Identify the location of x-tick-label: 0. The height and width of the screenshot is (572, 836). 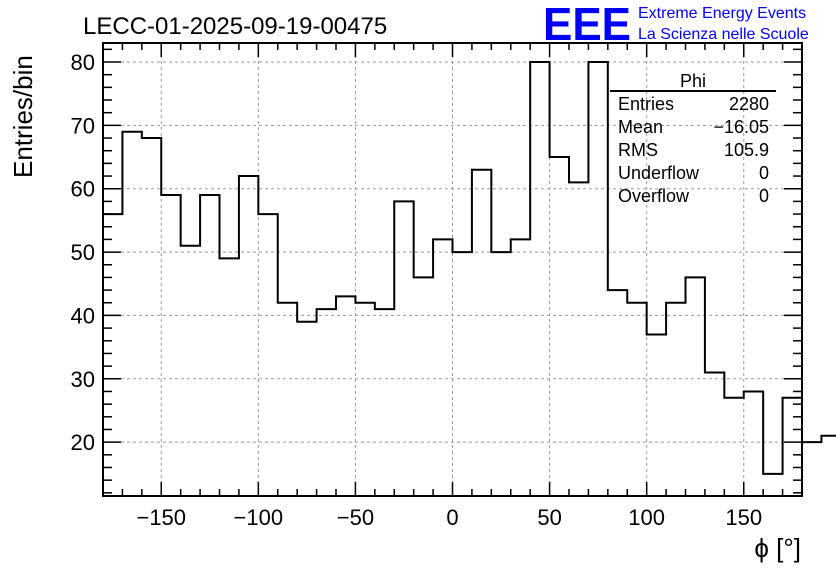
(452, 517).